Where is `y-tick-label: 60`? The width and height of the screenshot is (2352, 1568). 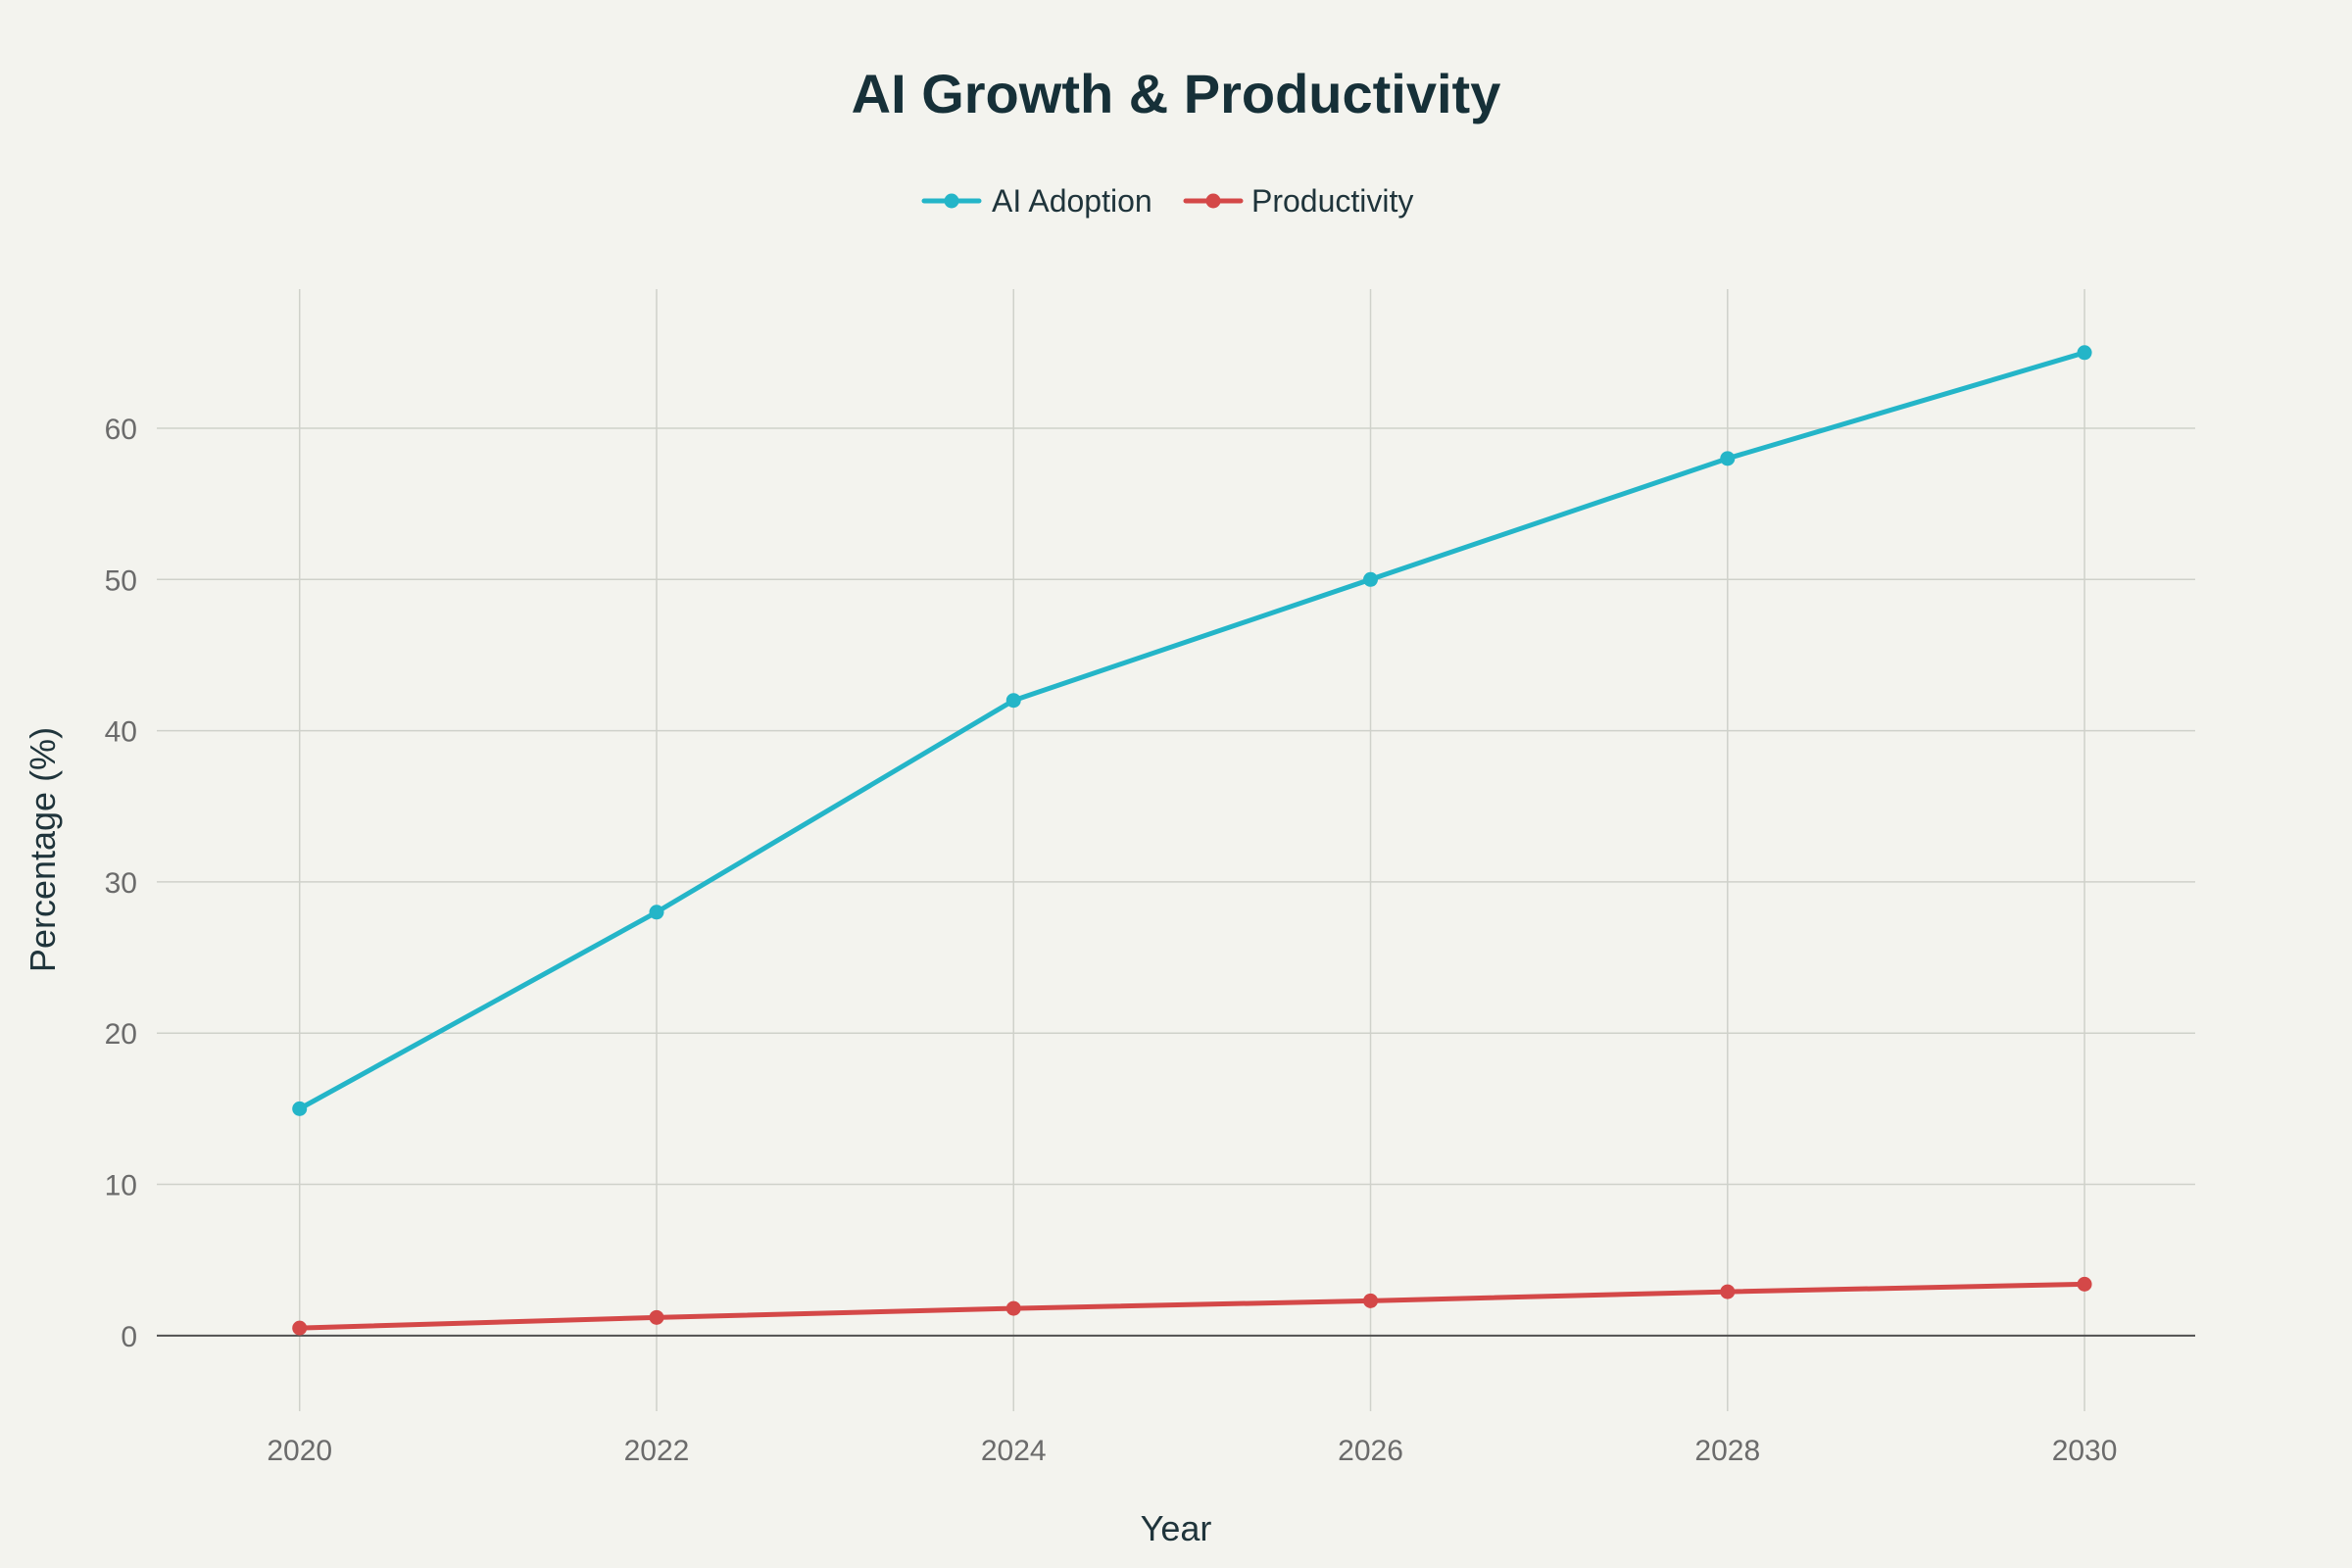
y-tick-label: 60 is located at coordinates (121, 430).